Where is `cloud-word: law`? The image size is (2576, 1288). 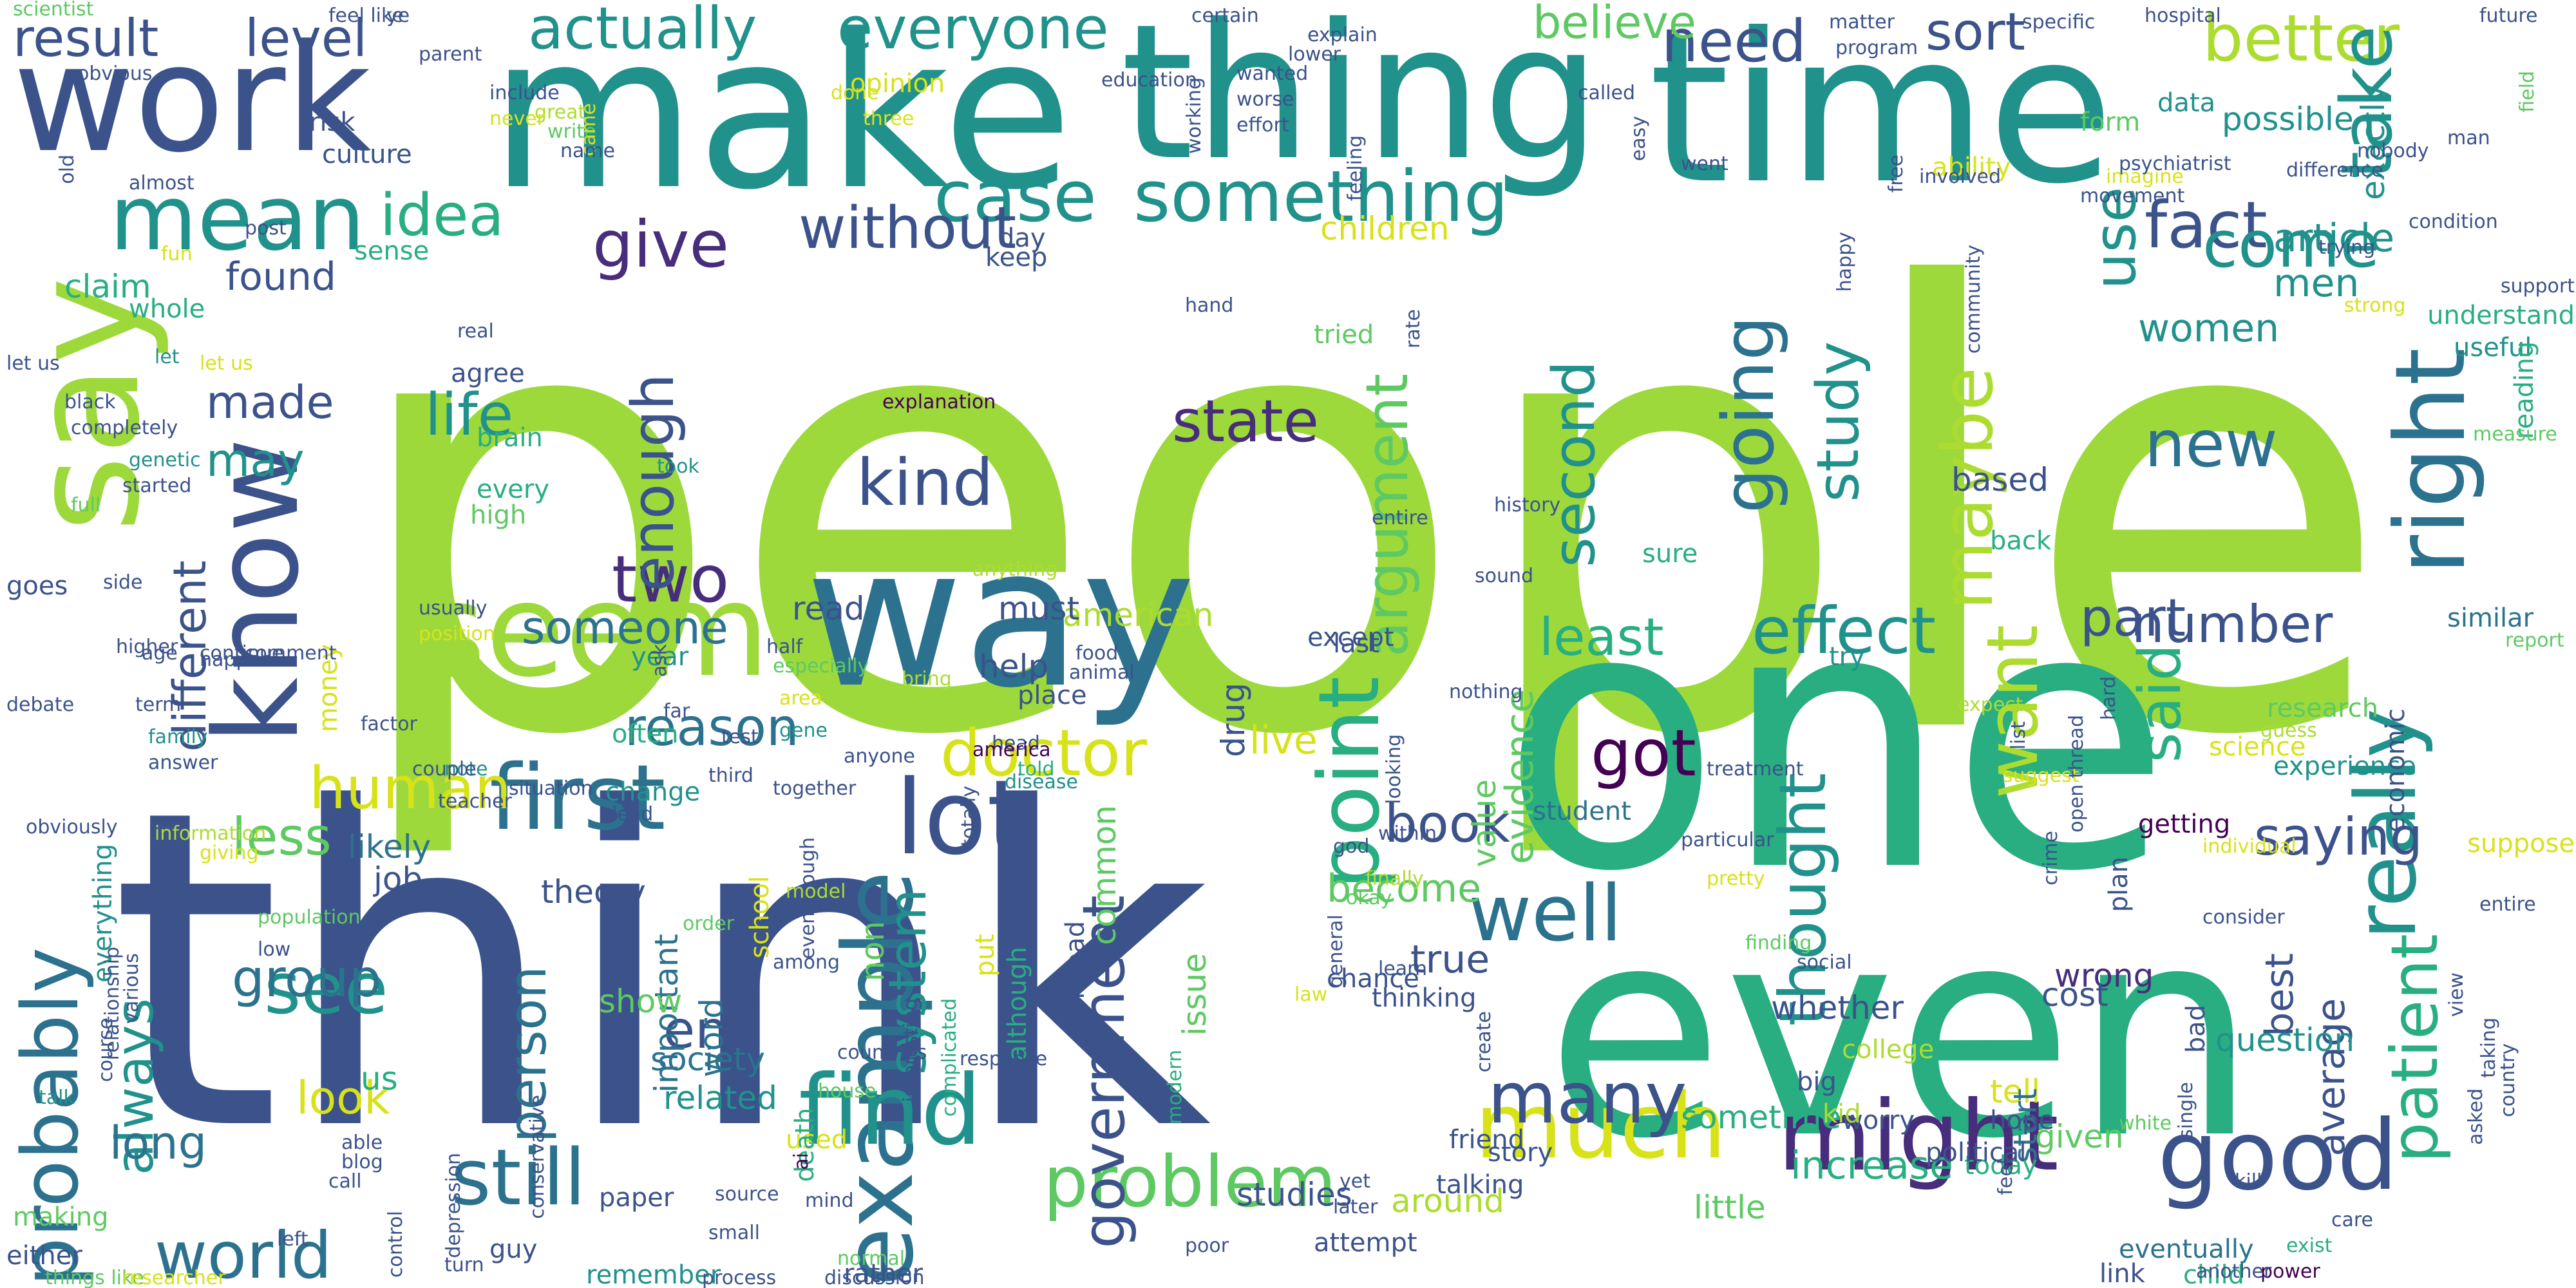 cloud-word: law is located at coordinates (1311, 995).